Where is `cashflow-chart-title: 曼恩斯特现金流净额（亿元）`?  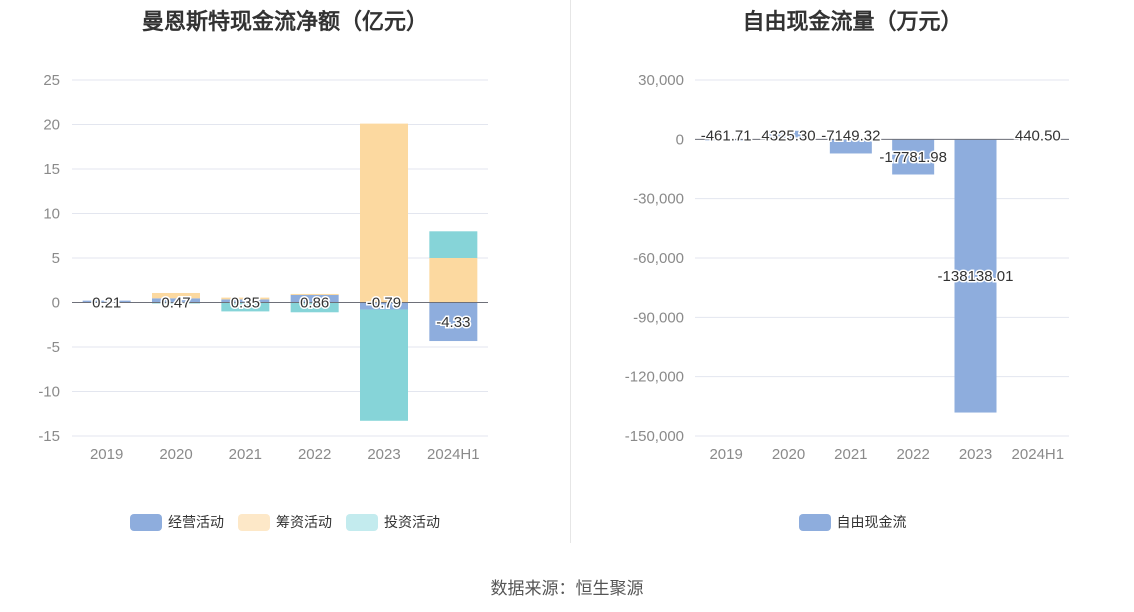
cashflow-chart-title: 曼恩斯特现金流净额（亿元） is located at coordinates (284, 22).